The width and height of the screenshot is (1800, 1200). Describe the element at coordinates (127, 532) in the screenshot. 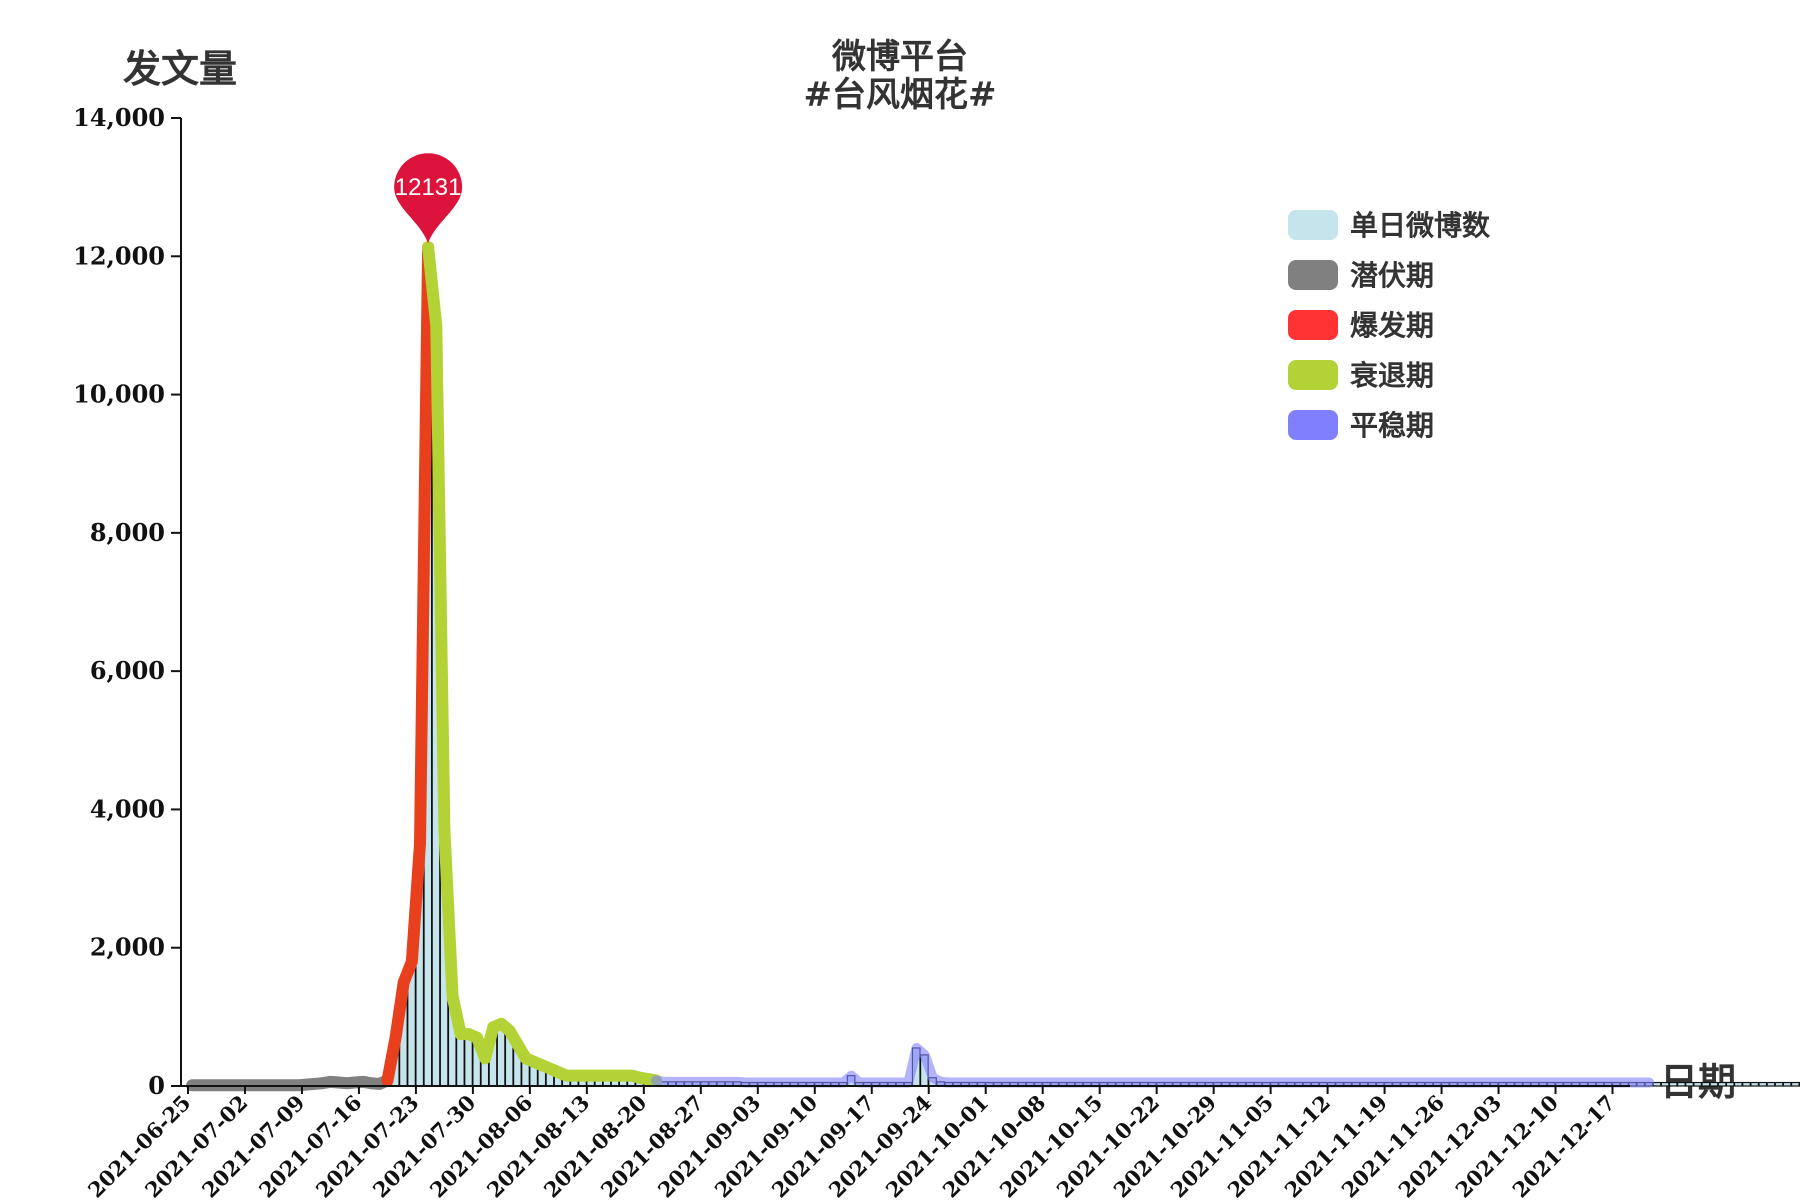

I see `y-tick-label: 8,000` at that location.